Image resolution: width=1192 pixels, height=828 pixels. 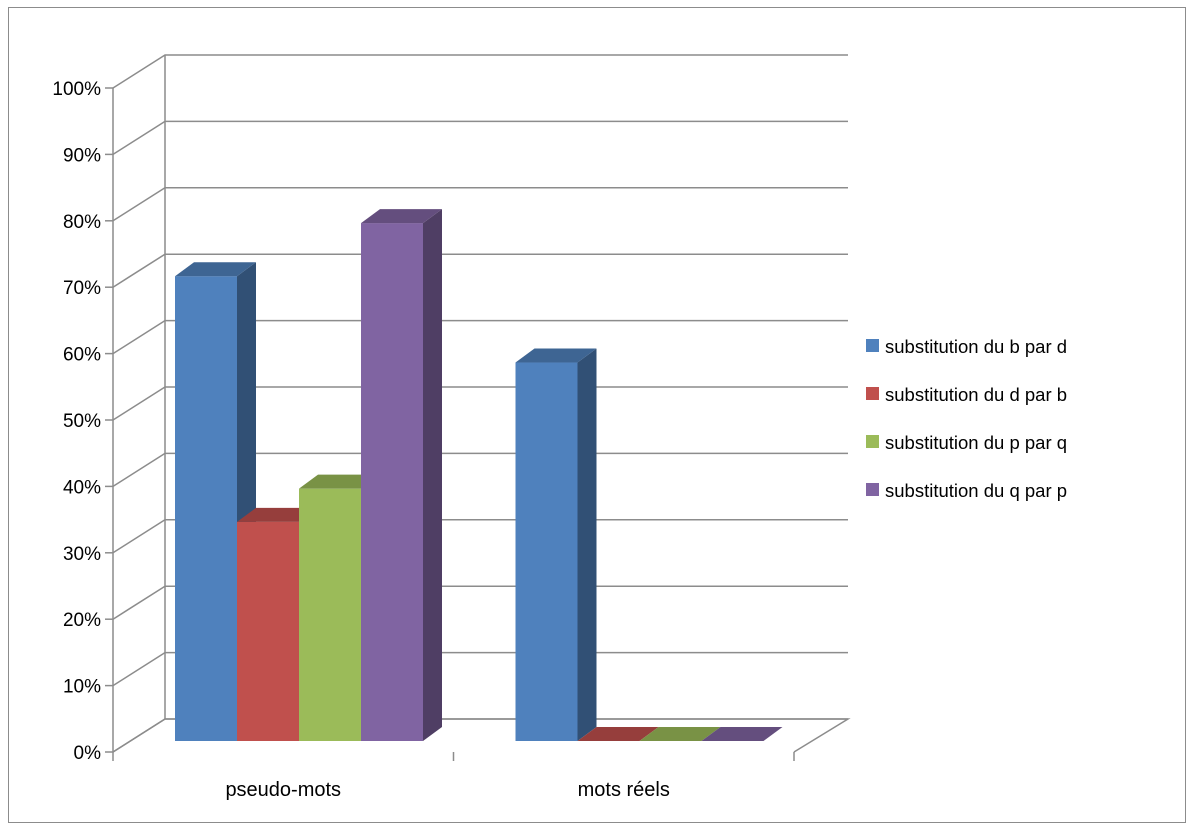 What do you see at coordinates (976, 394) in the screenshot?
I see `legend-label: substitution du d par b` at bounding box center [976, 394].